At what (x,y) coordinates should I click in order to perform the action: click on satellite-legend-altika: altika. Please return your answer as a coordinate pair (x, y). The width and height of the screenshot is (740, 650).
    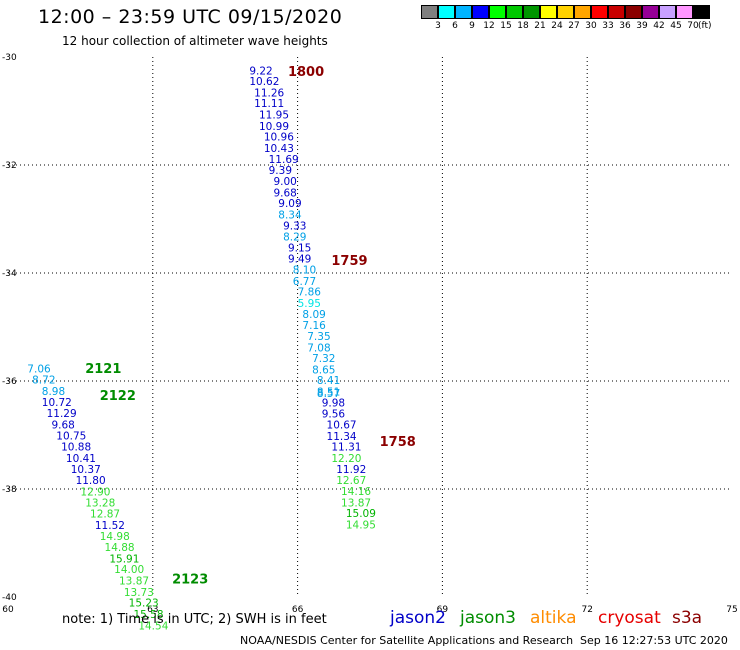
    Looking at the image, I should click on (553, 618).